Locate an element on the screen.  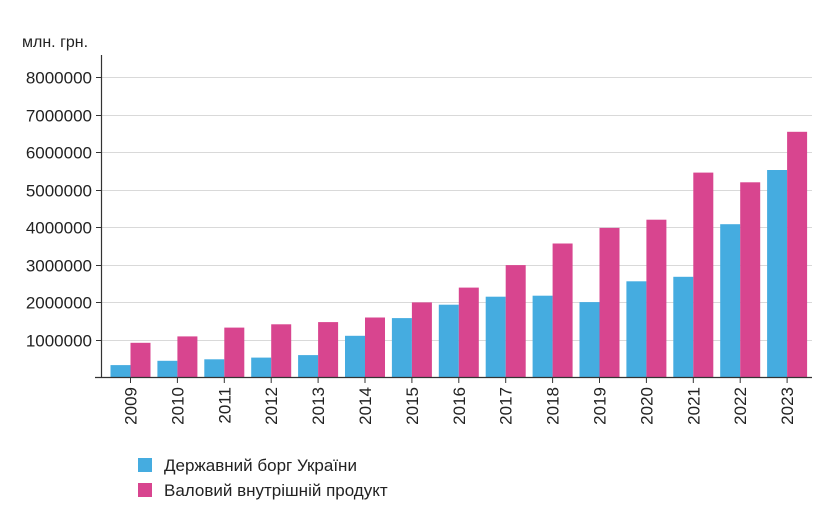
legend-label-gdp: Валовий внутрішній продукт is located at coordinates (276, 490).